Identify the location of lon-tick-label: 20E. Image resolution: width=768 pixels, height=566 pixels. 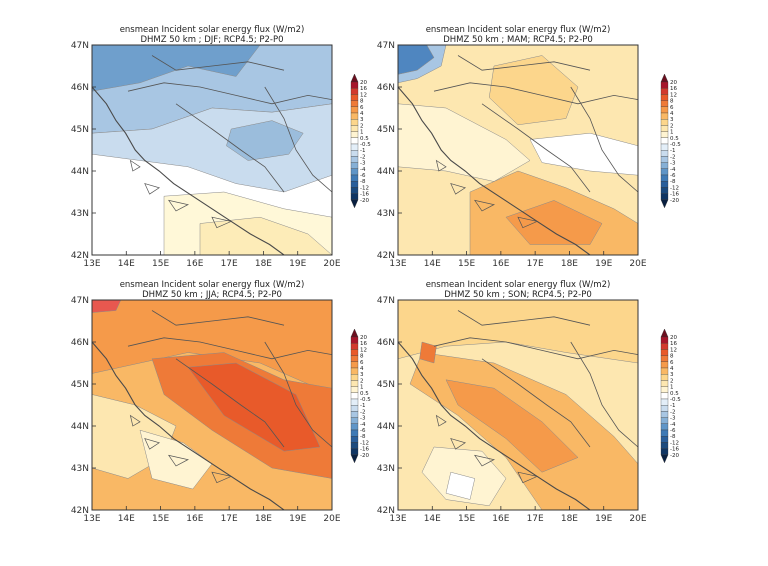
(331, 264).